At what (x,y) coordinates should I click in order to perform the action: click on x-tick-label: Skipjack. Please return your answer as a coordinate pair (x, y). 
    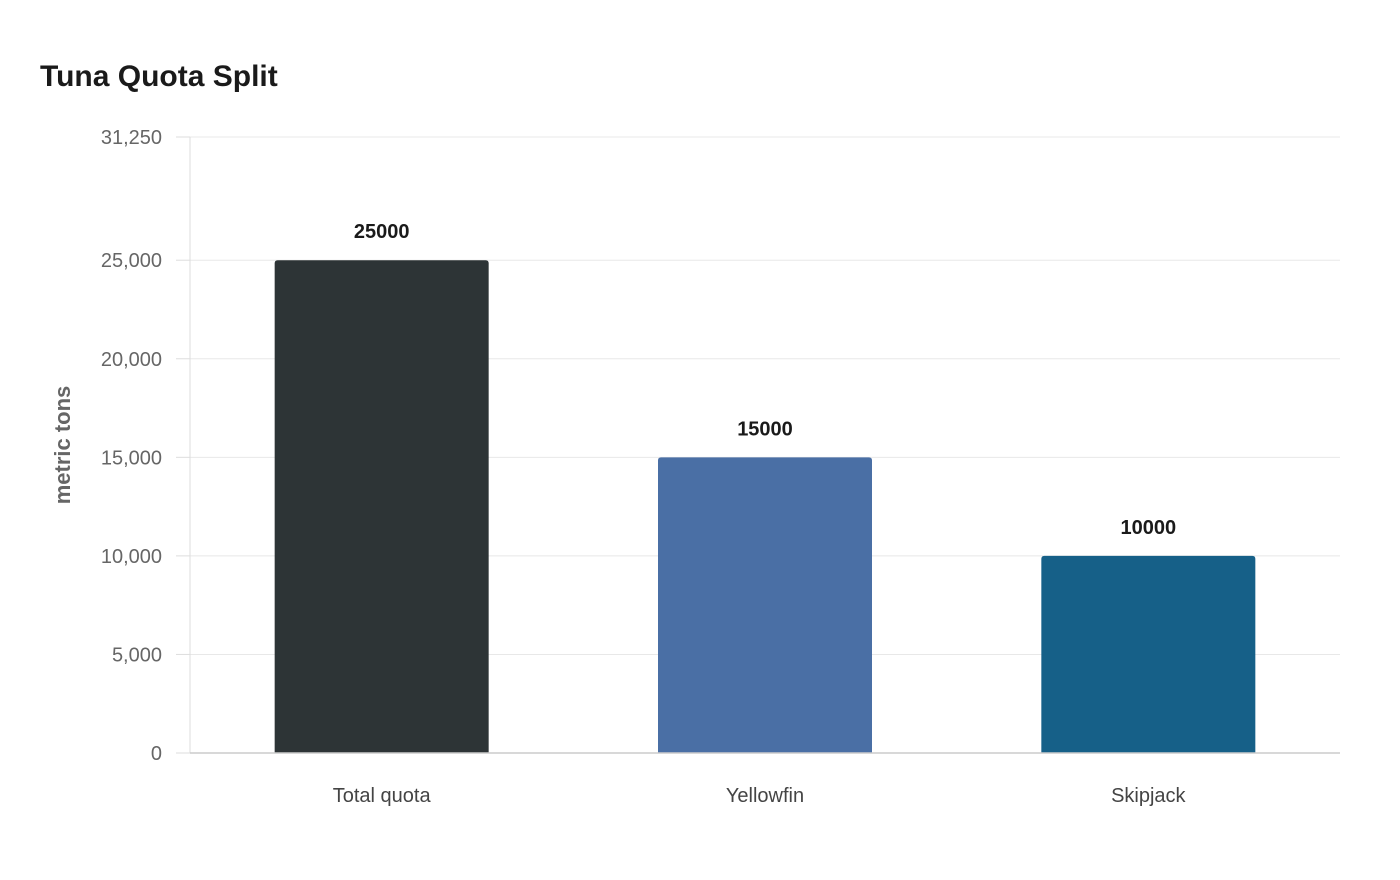
    Looking at the image, I should click on (1148, 796).